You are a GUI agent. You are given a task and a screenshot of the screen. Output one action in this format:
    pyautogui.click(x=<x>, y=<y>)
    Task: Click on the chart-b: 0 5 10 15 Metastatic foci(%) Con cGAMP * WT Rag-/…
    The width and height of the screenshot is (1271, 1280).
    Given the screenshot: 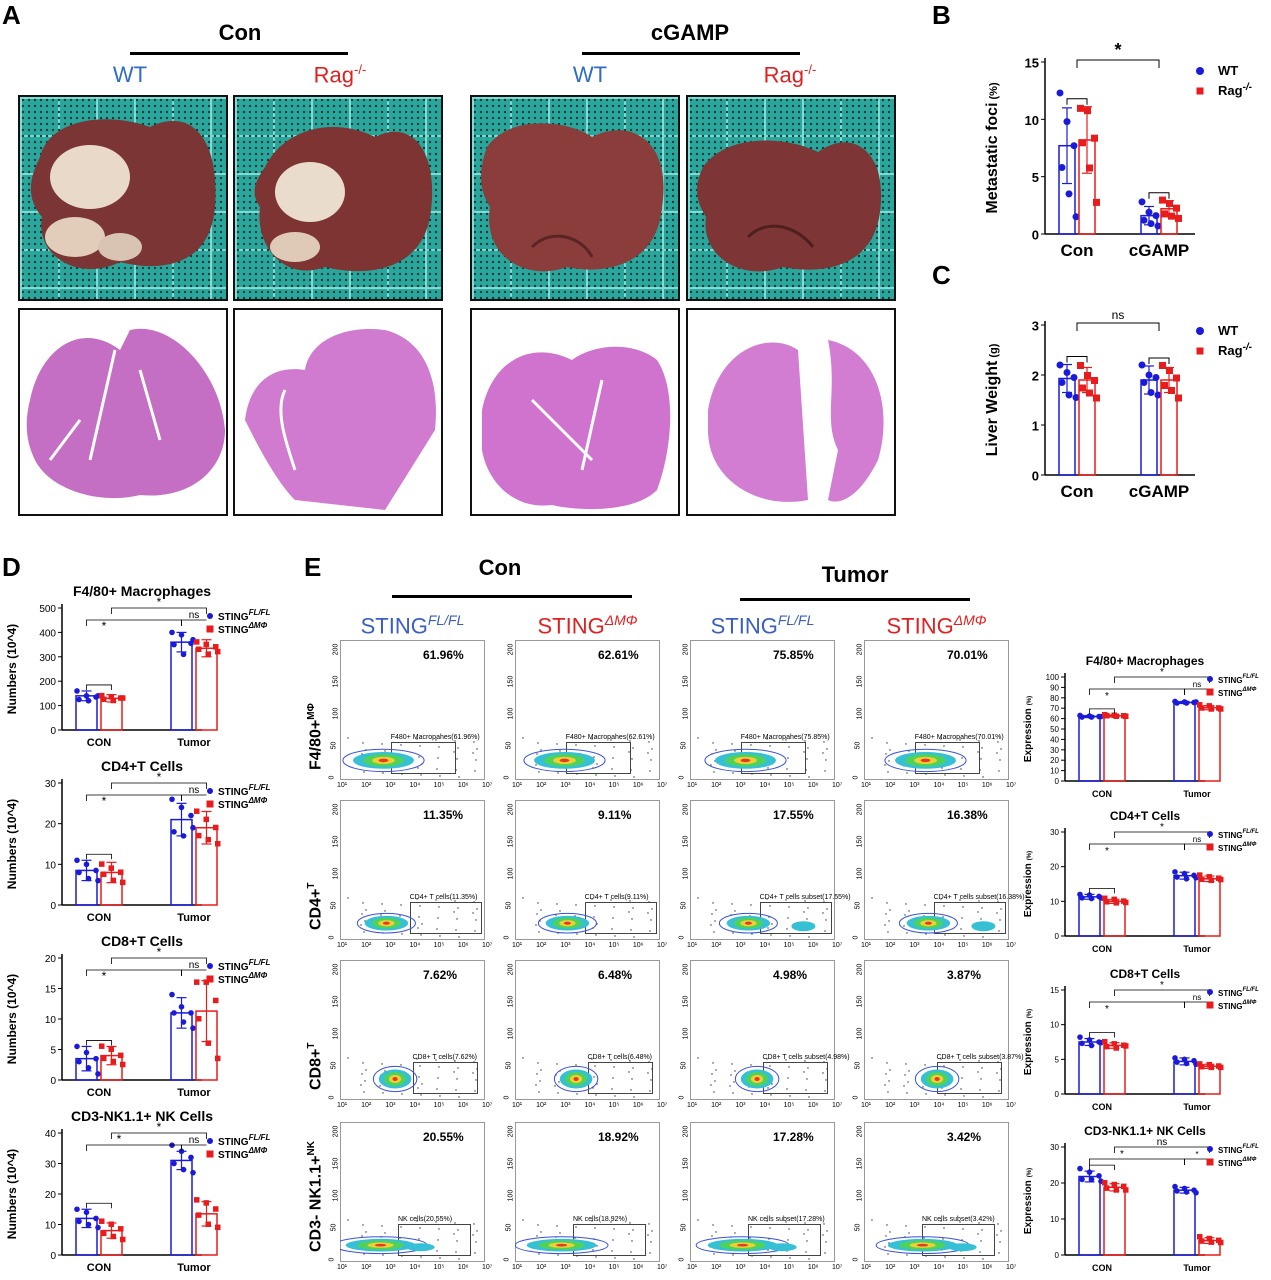 What is the action you would take?
    pyautogui.click(x=1118, y=150)
    